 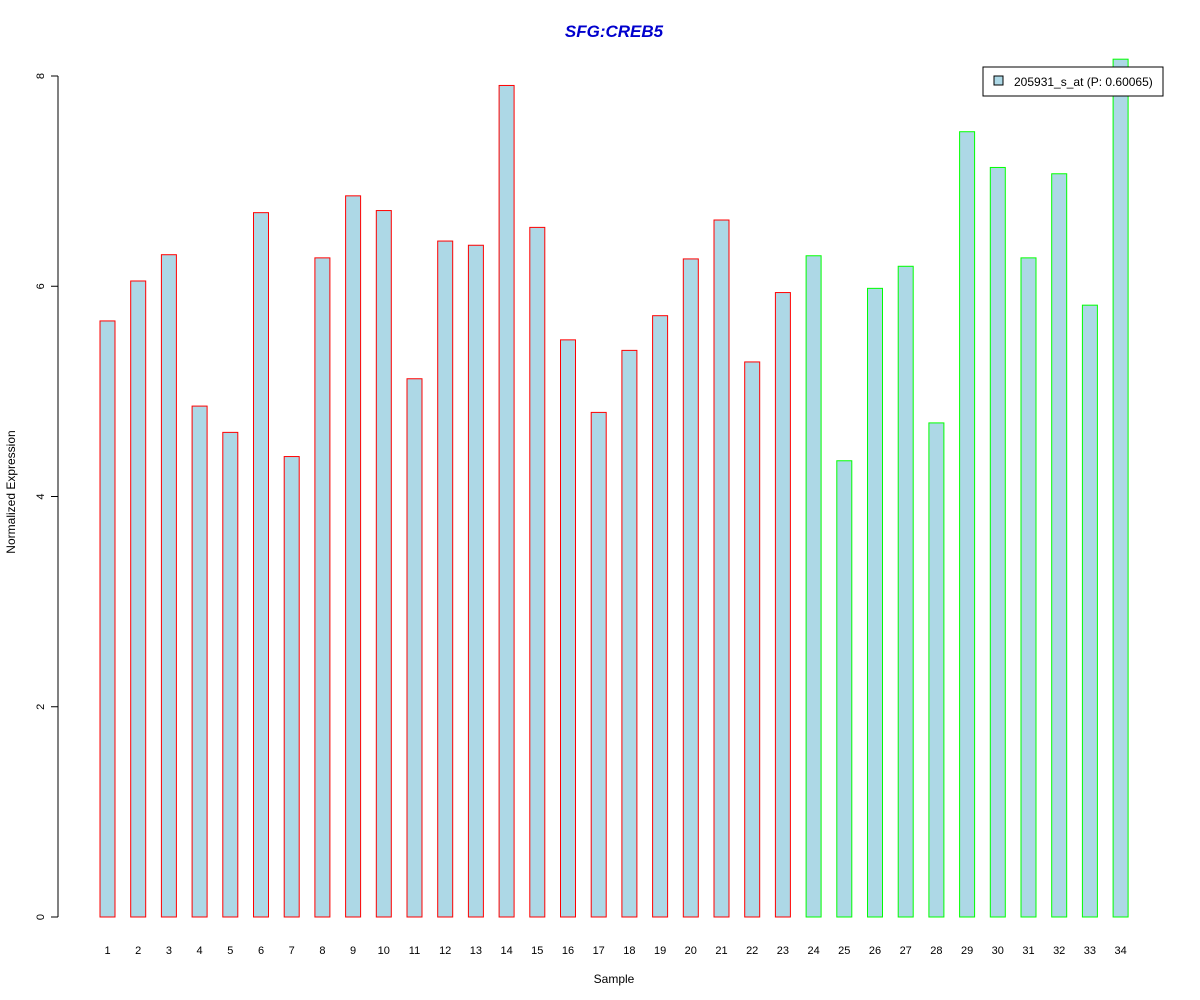 I want to click on legend-label: 205931_s_at (P: 0.60065), so click(x=1083, y=82).